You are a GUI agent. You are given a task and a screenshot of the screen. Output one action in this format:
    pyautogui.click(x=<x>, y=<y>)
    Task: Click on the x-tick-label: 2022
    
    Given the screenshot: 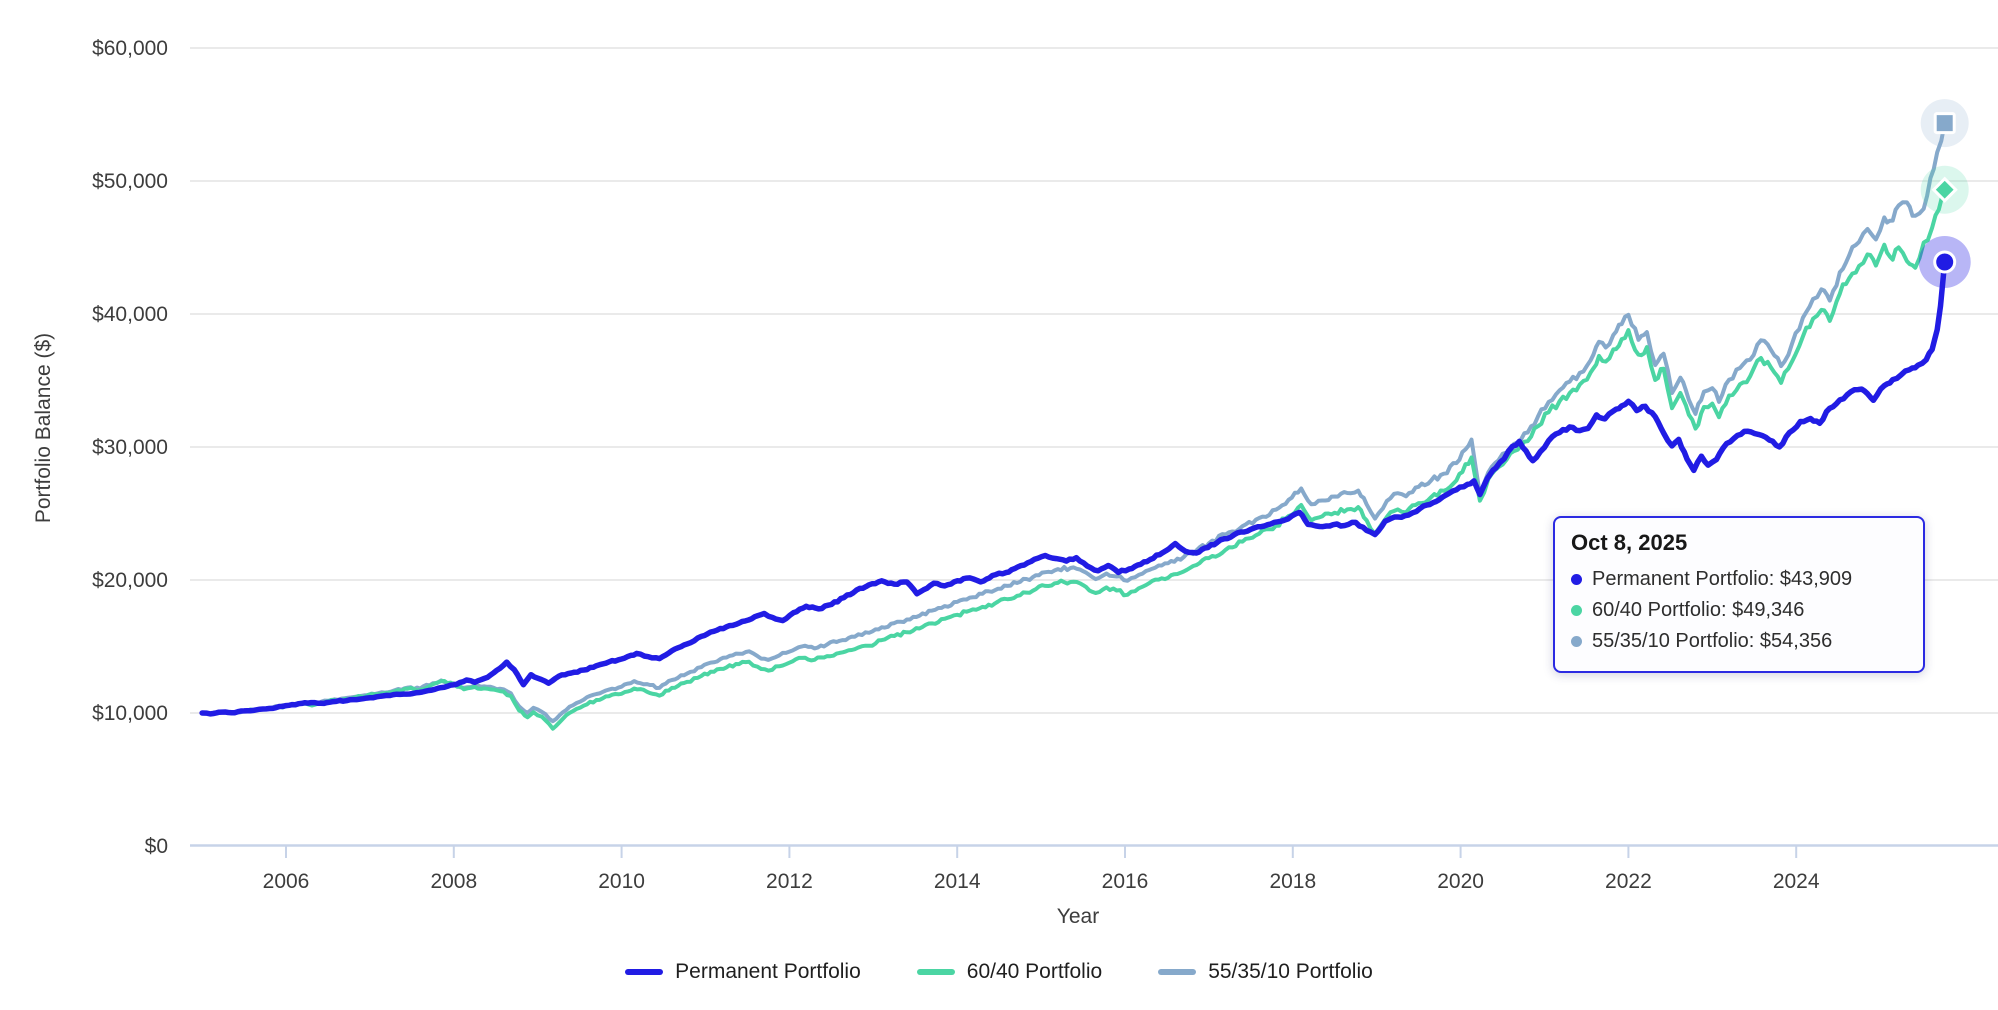 What is the action you would take?
    pyautogui.click(x=1628, y=881)
    